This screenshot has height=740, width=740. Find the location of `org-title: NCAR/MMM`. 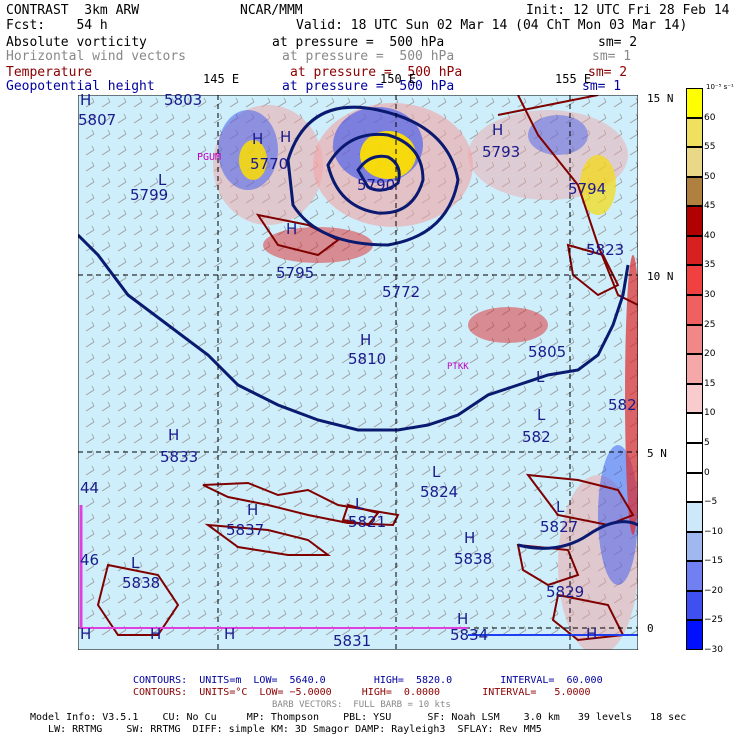

org-title: NCAR/MMM is located at coordinates (271, 10).